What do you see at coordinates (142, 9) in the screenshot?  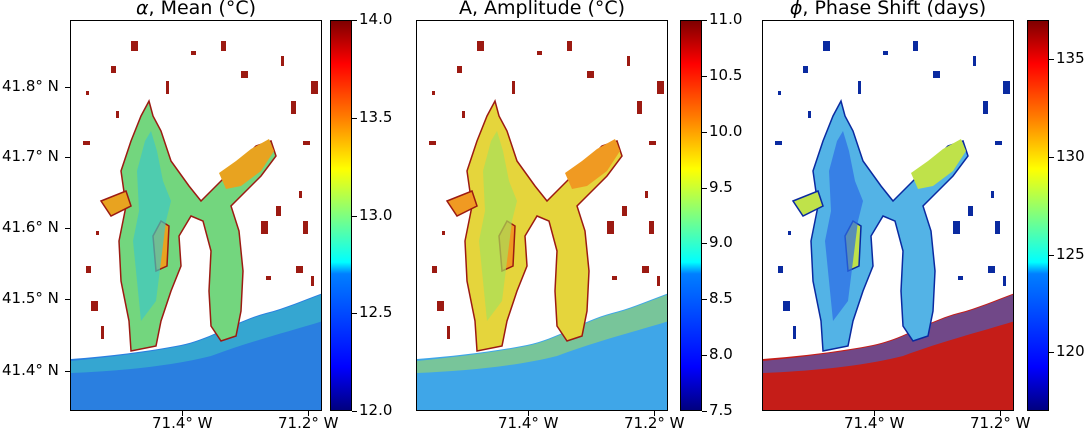 I see `title-symbol: α` at bounding box center [142, 9].